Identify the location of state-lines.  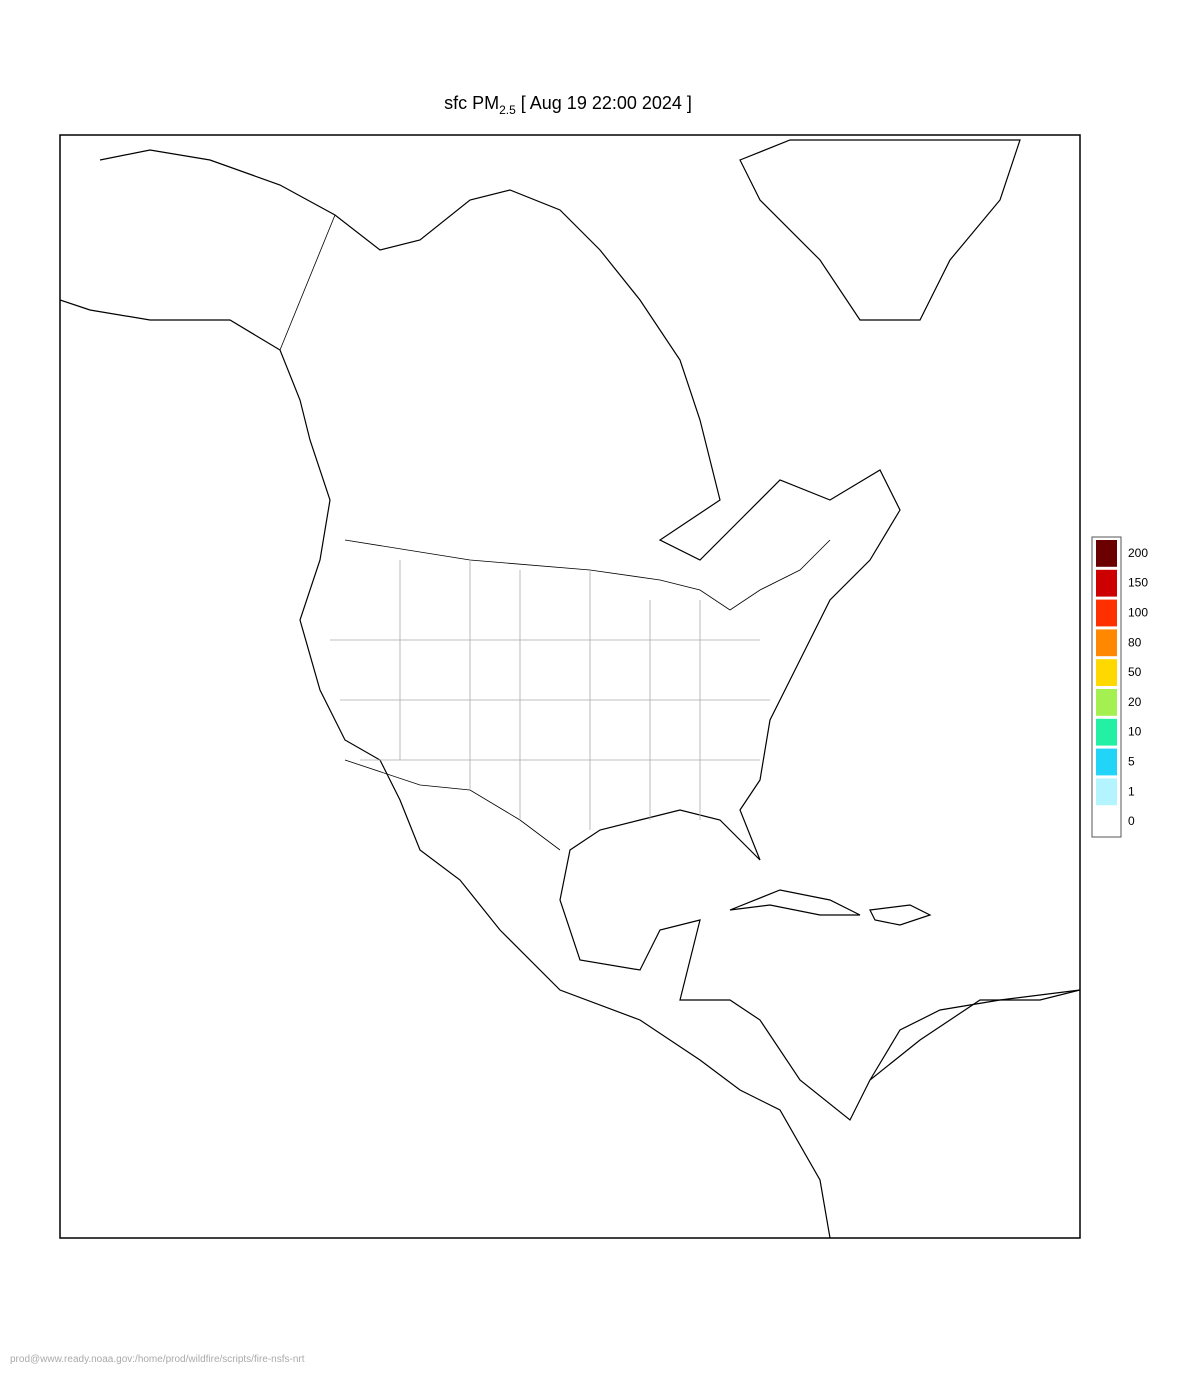
(550, 695).